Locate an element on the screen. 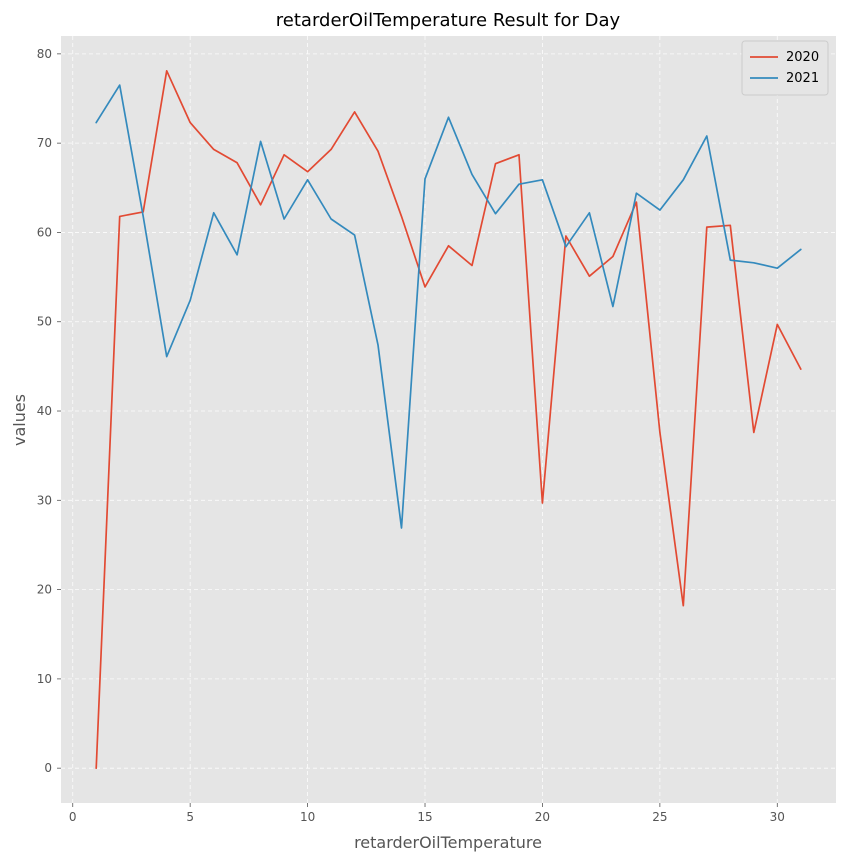 The width and height of the screenshot is (845, 860). x-tick-label: 20 is located at coordinates (542, 817).